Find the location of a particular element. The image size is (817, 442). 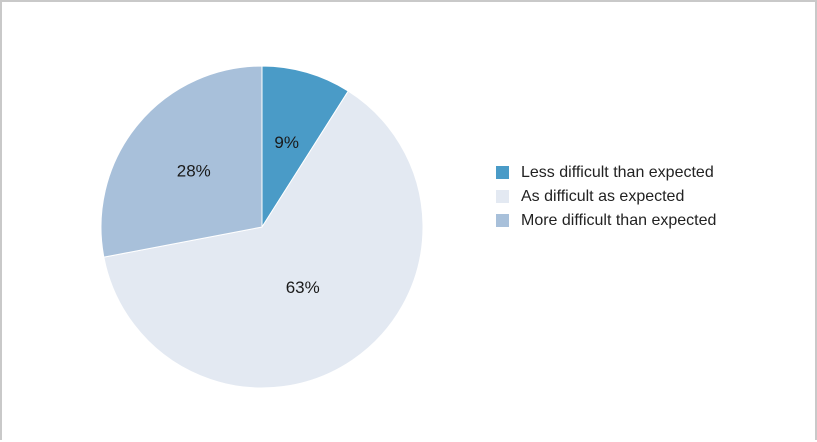

slice-label: 63% is located at coordinates (303, 287).